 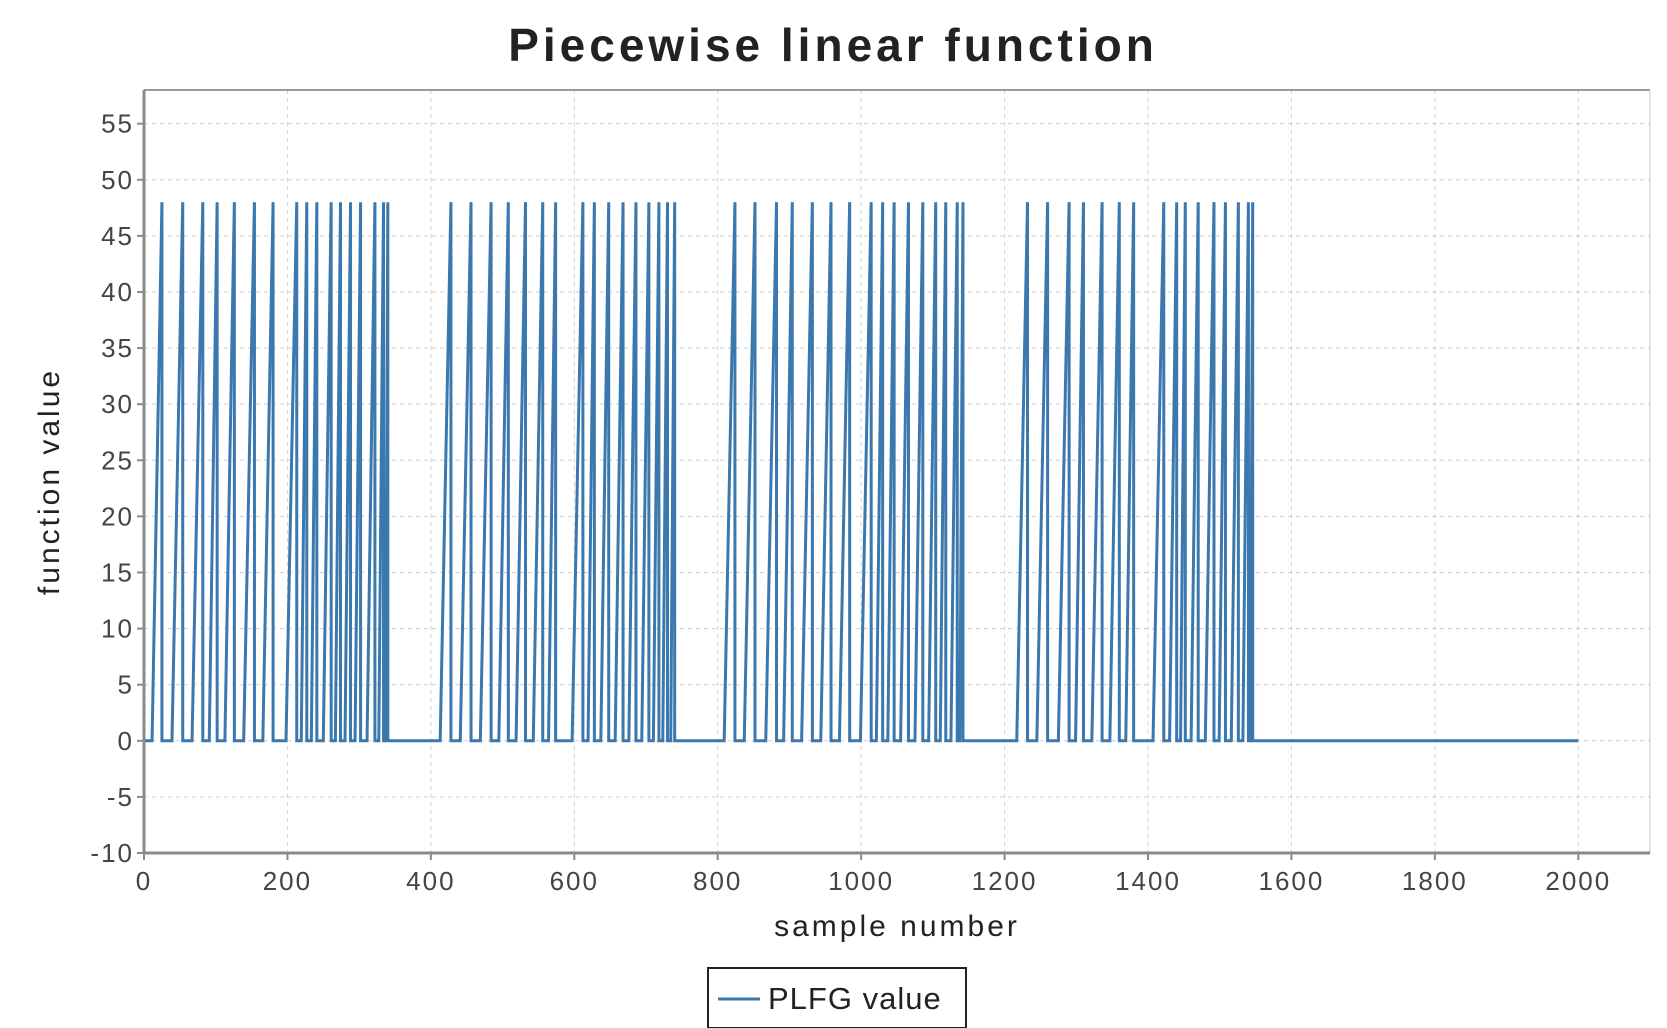 I want to click on y-tick-label: 35, so click(x=117, y=348).